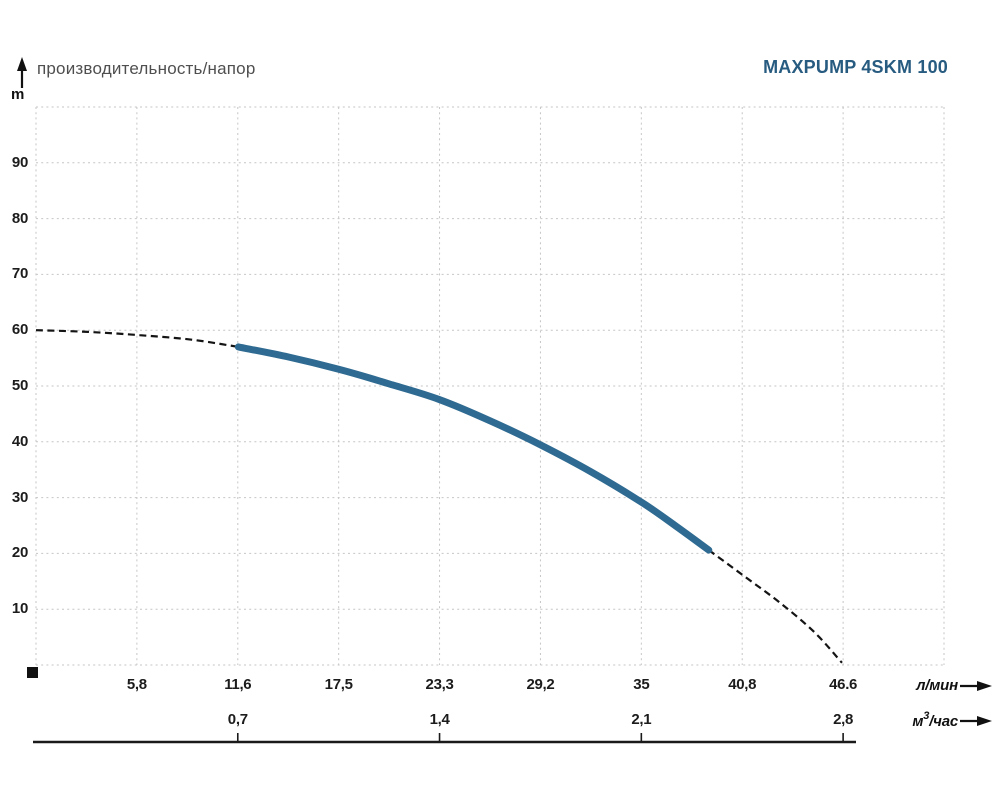  What do you see at coordinates (937, 685) in the screenshot?
I see `primary-unit-text: л/мин` at bounding box center [937, 685].